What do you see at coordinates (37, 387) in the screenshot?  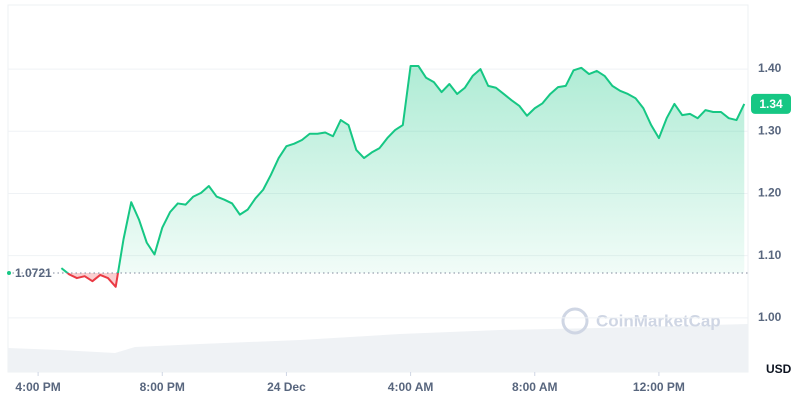 I see `x-tick-label: 4:00 PM` at bounding box center [37, 387].